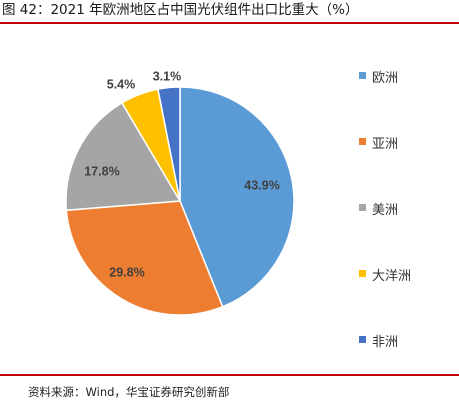  I want to click on slice-label-4: 5.4%, so click(121, 84).